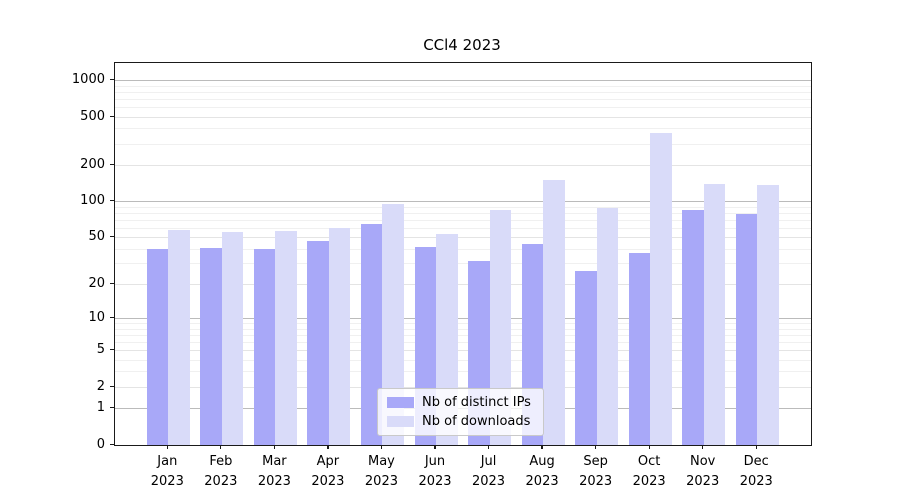  What do you see at coordinates (476, 421) in the screenshot?
I see `legend-label-downloads: Nb of downloads` at bounding box center [476, 421].